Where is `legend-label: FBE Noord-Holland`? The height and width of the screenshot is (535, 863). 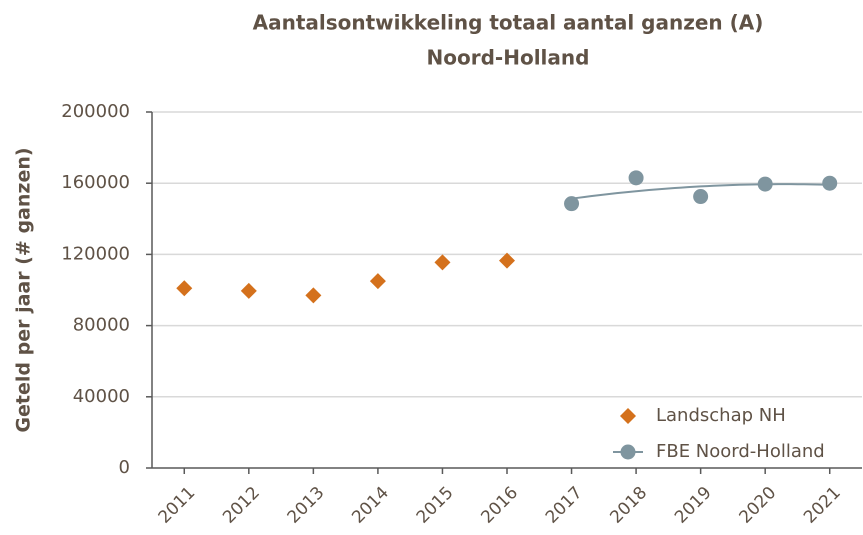
legend-label: FBE Noord-Holland is located at coordinates (740, 451).